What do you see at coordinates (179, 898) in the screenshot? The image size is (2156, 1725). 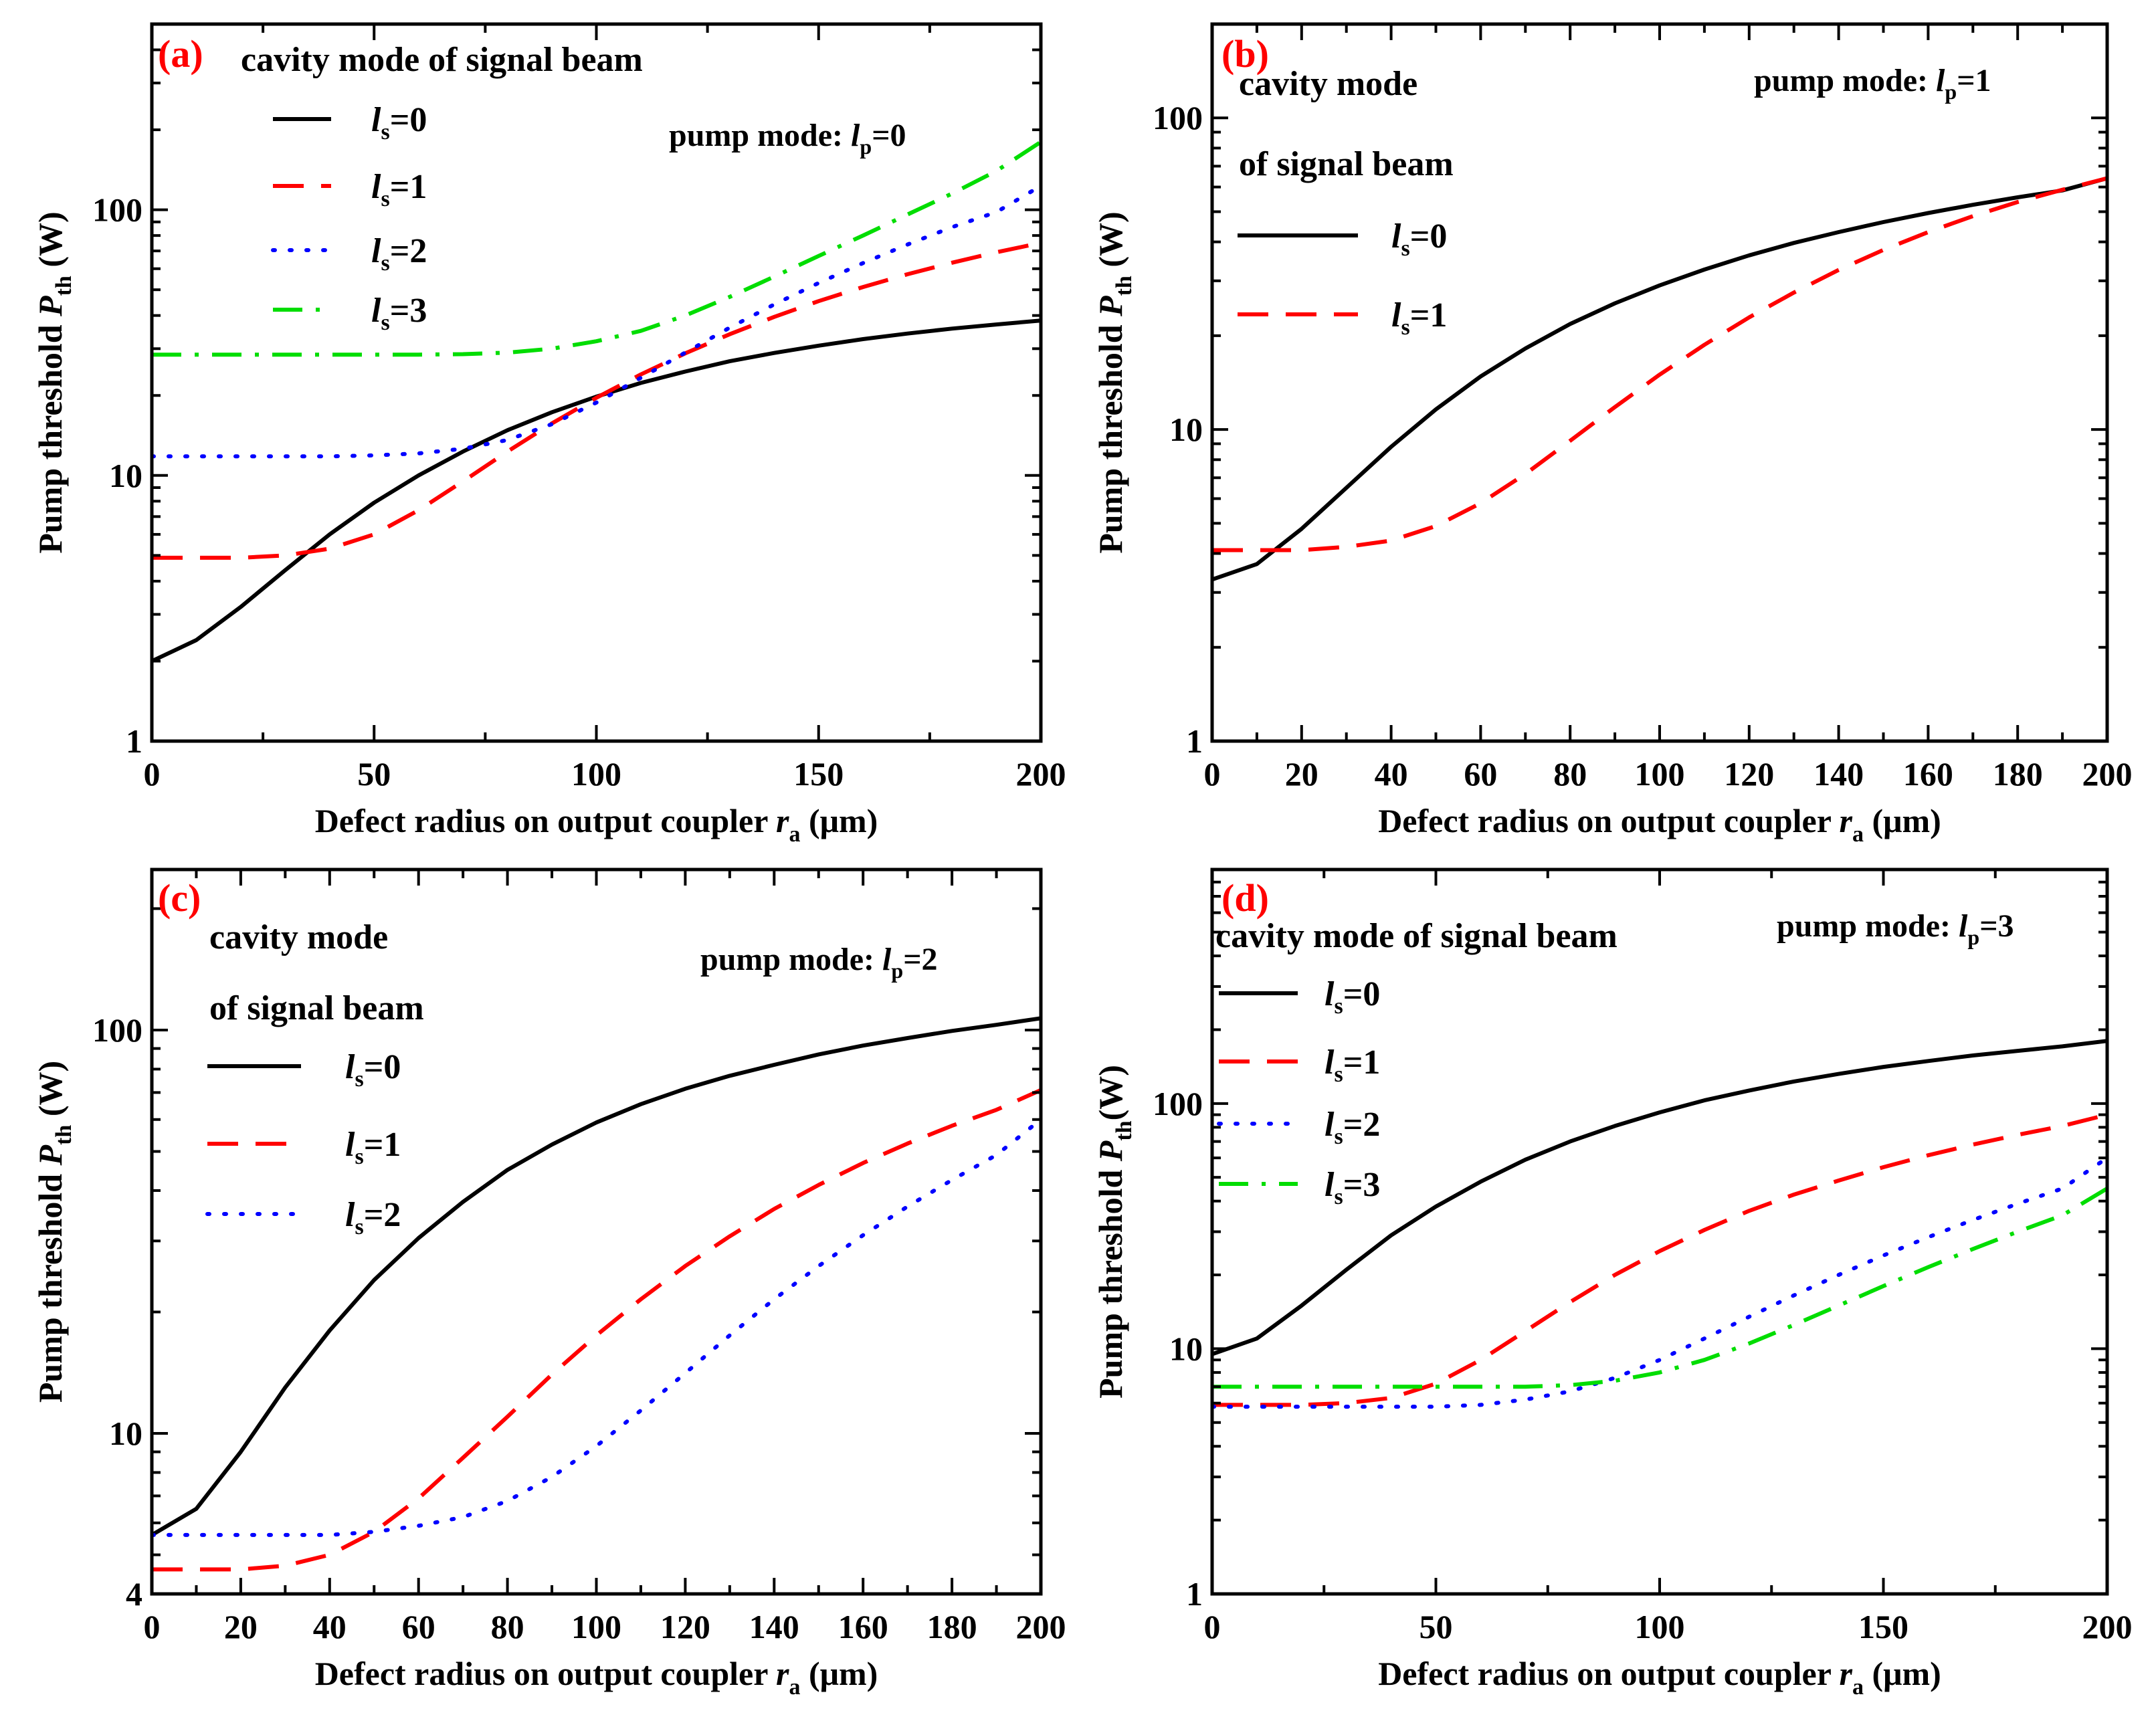 I see `panel-label: (c)` at bounding box center [179, 898].